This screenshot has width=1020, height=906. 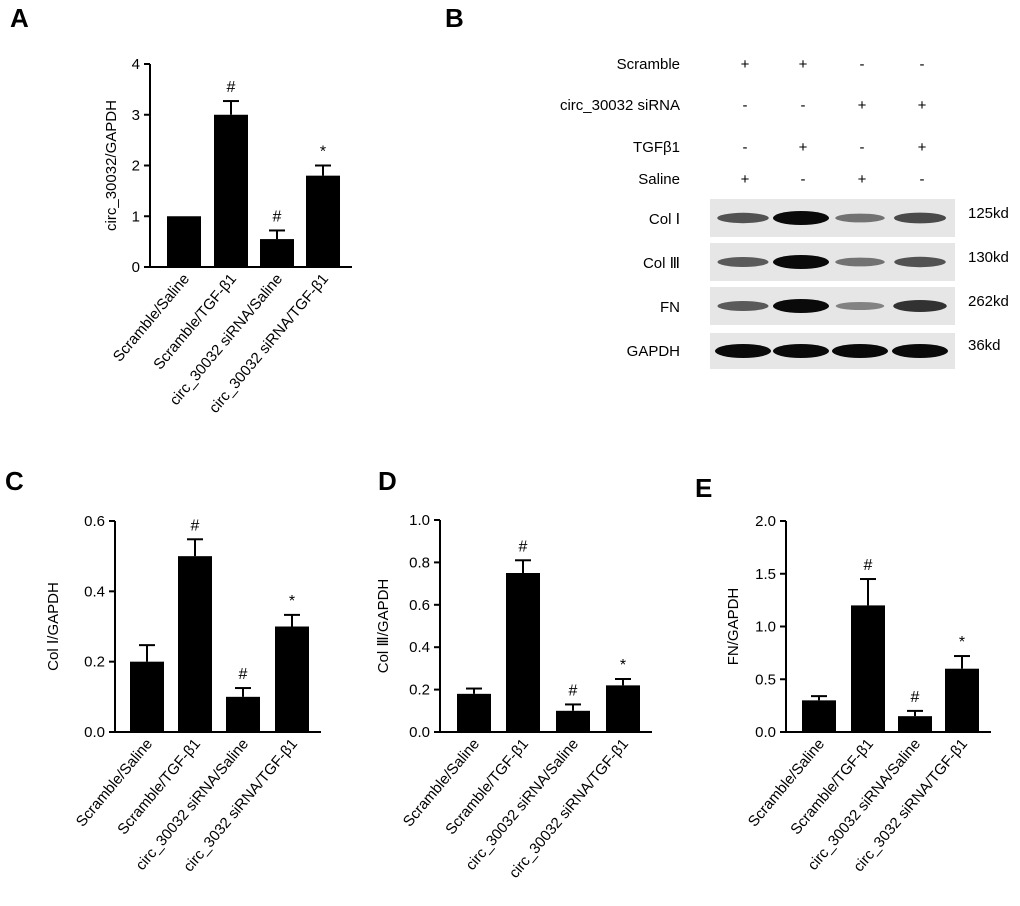 I want to click on blot-protein-label: FN, so click(x=670, y=307).